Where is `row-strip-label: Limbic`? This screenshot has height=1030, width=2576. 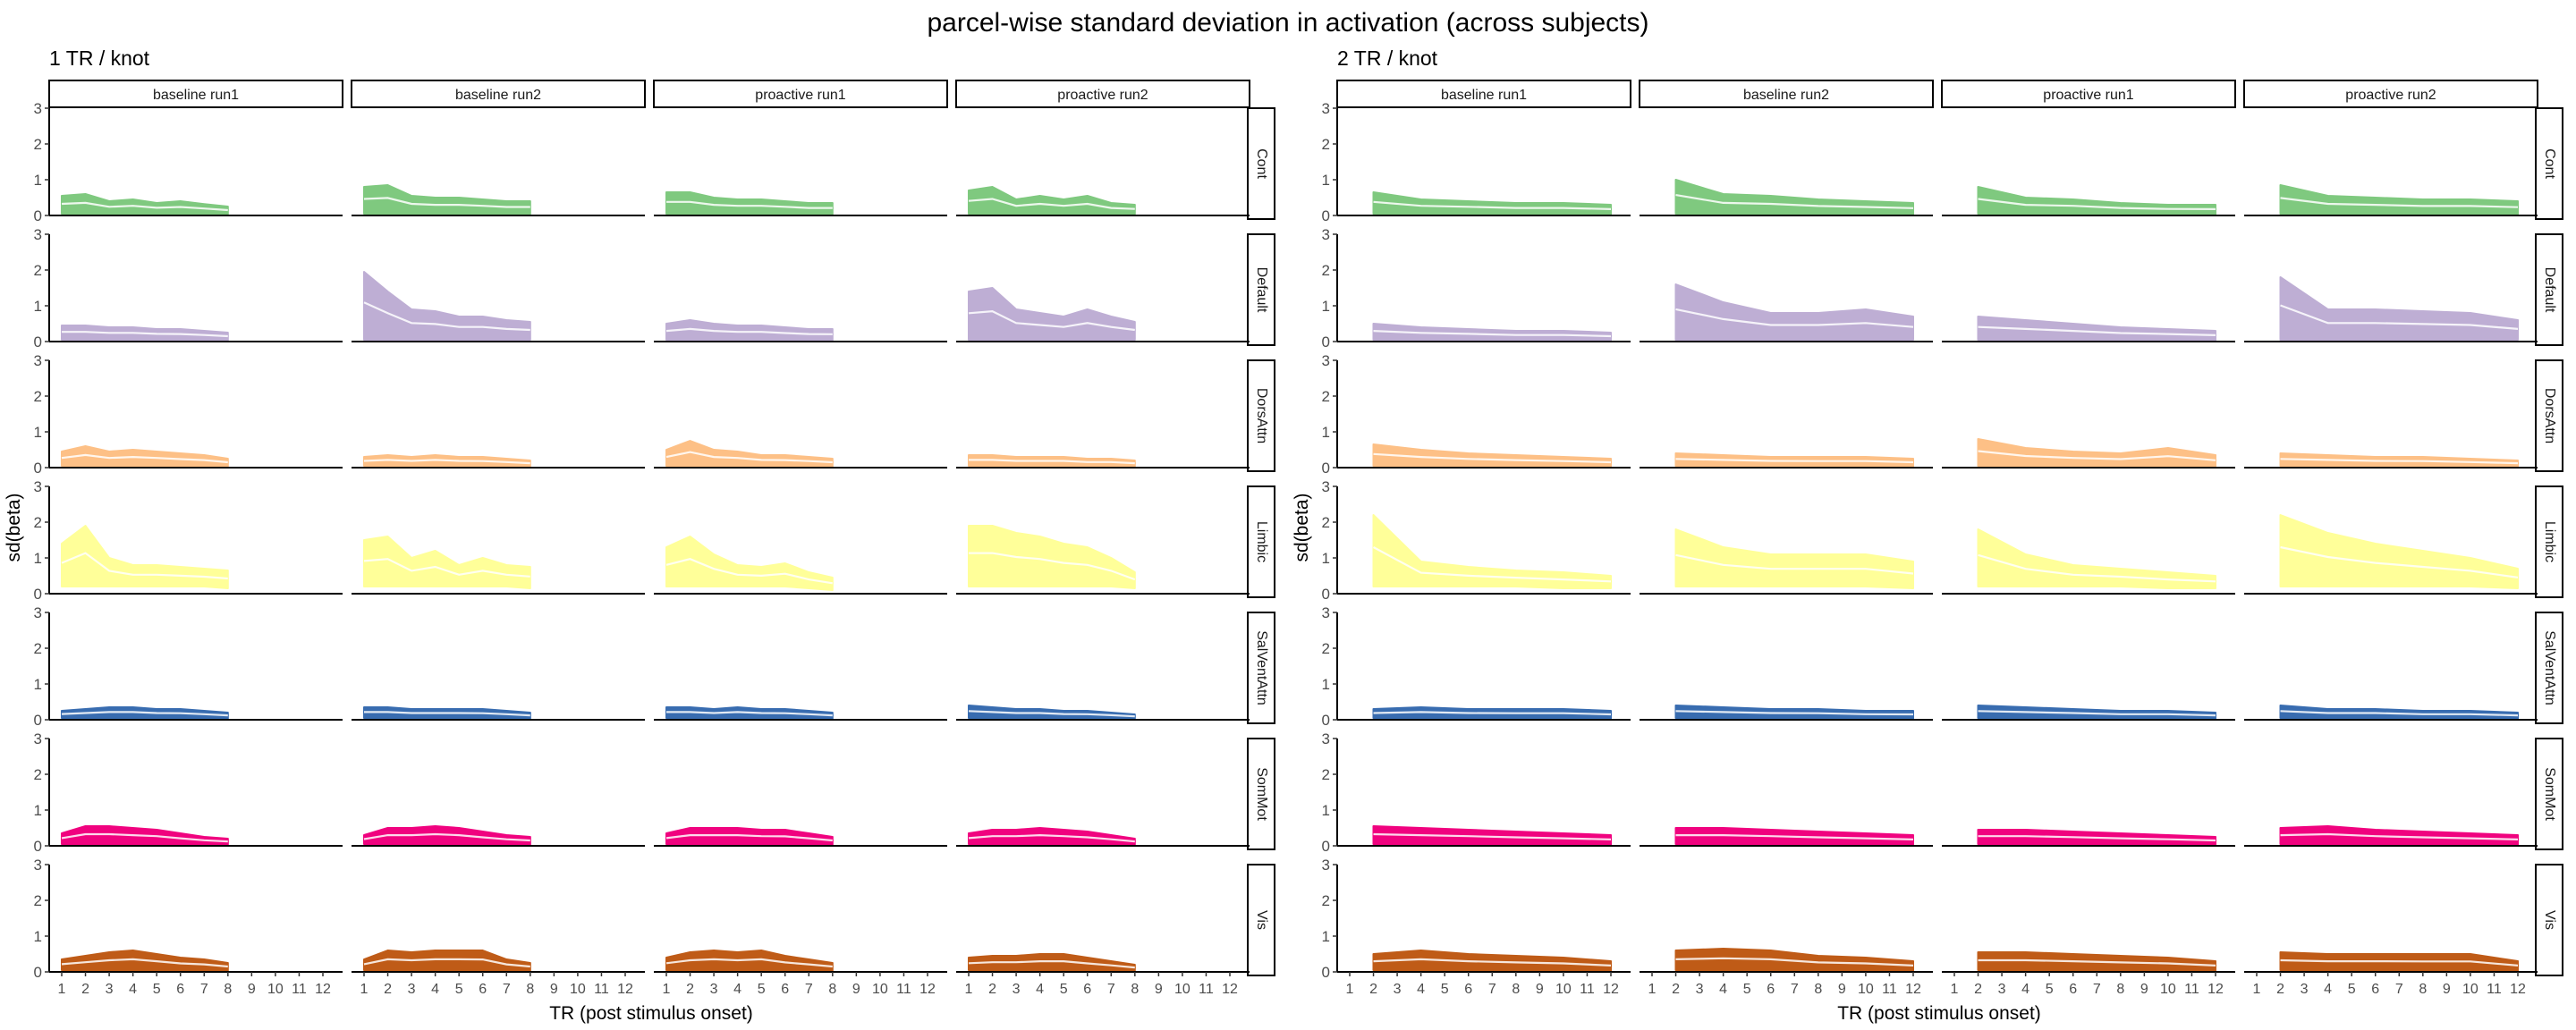 row-strip-label: Limbic is located at coordinates (1261, 541).